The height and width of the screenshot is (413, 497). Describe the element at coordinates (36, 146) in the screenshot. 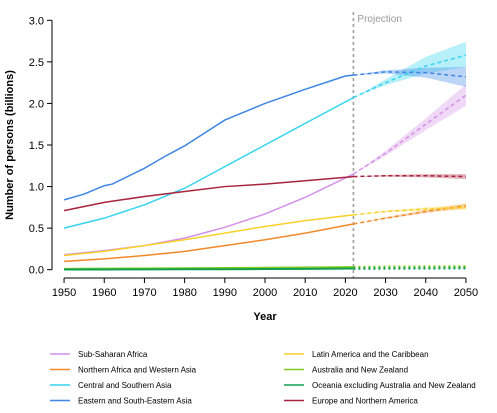

I see `y-tick-label-3: 1.5` at that location.